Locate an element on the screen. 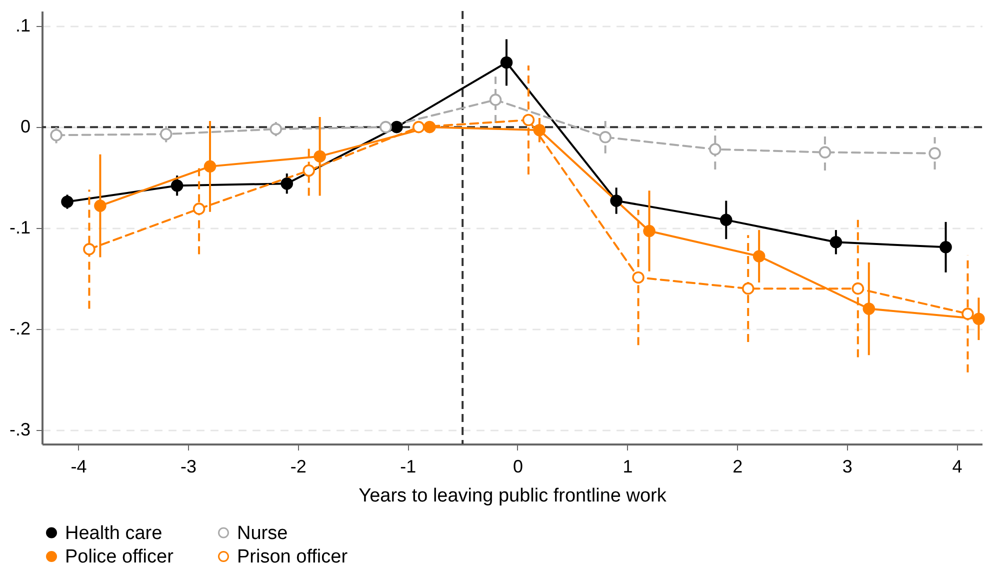  legend-label: Police officer is located at coordinates (119, 557).